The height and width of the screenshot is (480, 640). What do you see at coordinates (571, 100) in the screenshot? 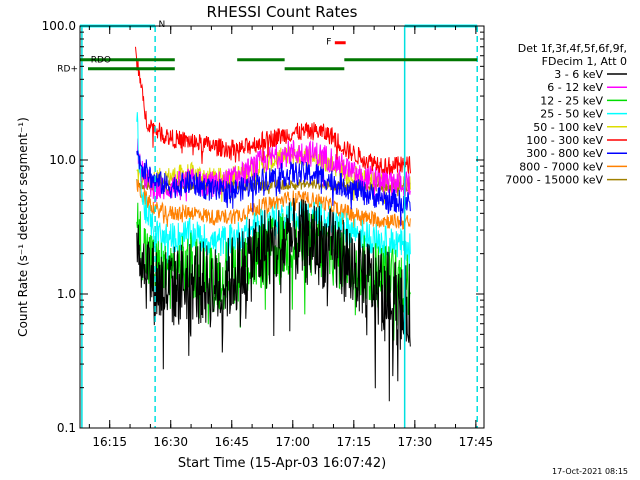
I see `legend-label: 12 - 25 keV` at bounding box center [571, 100].